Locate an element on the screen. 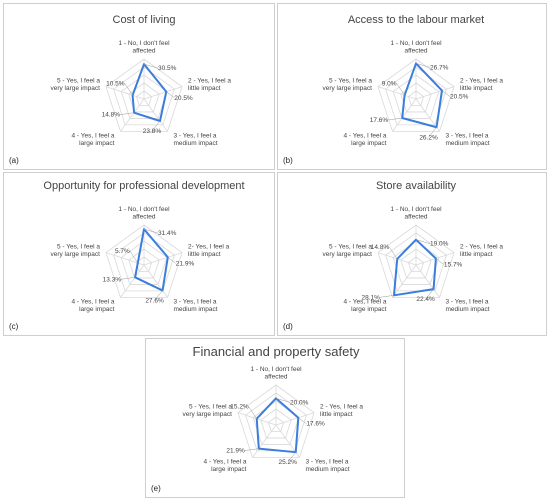  chart-title: Financial and property safety is located at coordinates (276, 351).